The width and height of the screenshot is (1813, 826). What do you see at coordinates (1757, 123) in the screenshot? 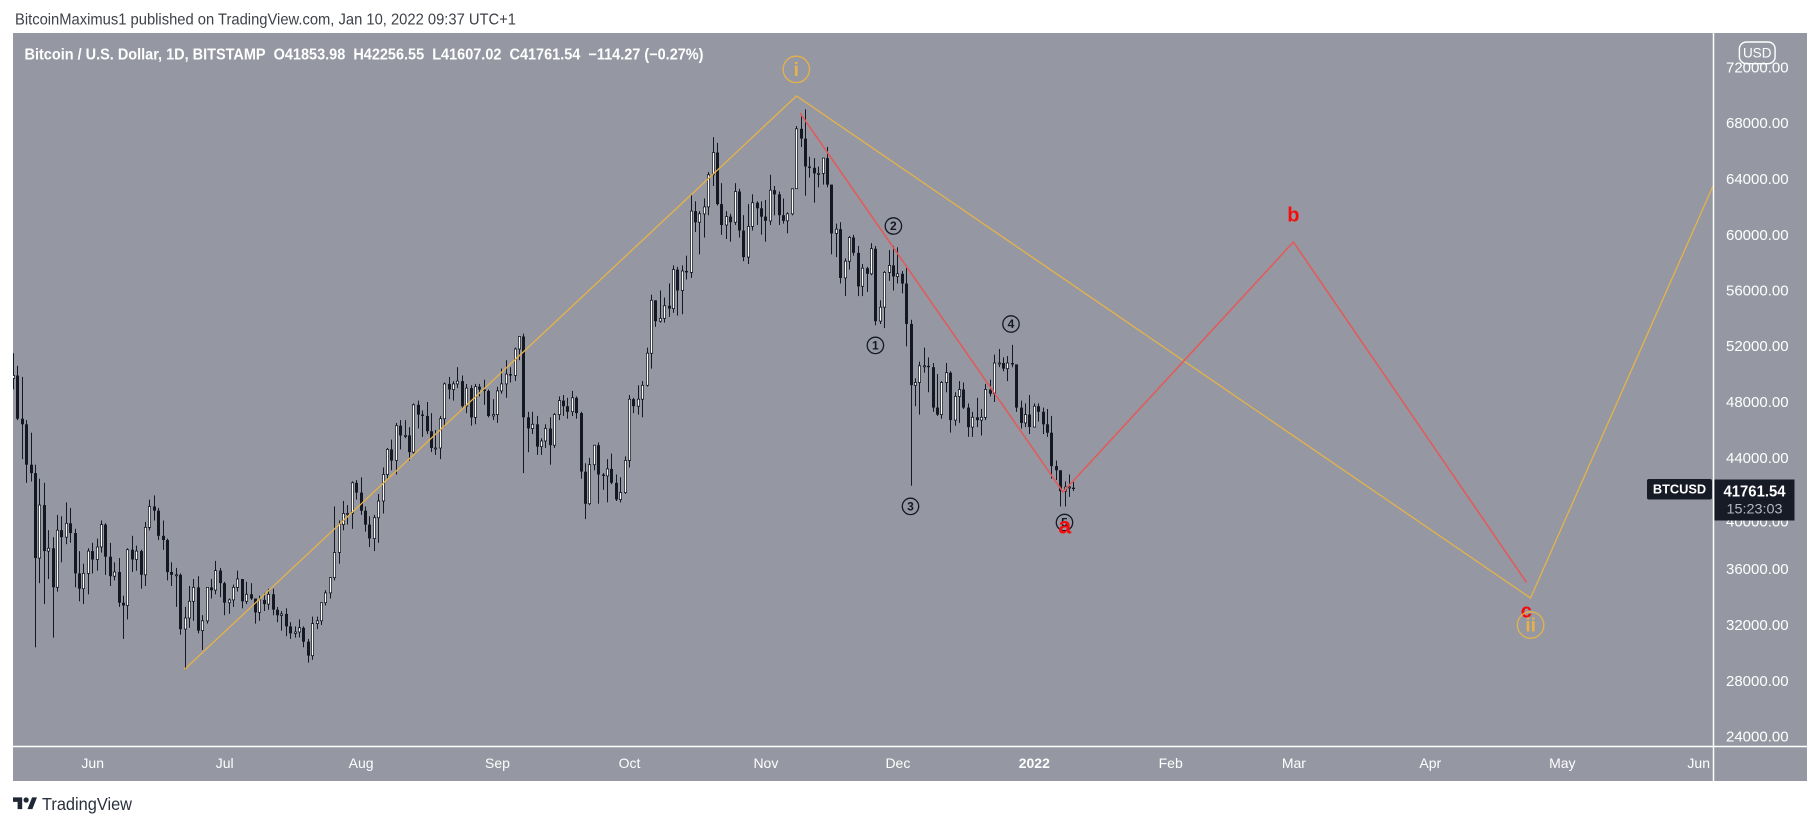
I see `svg-text: 68000.00` at bounding box center [1757, 123].